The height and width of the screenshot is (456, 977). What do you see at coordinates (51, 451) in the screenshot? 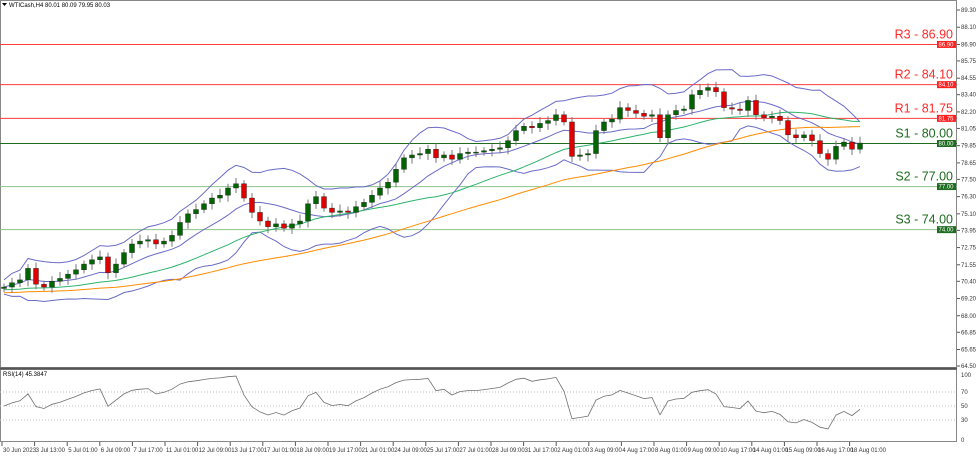
I see `x-tick-label: 3 Jul 13:00` at bounding box center [51, 451].